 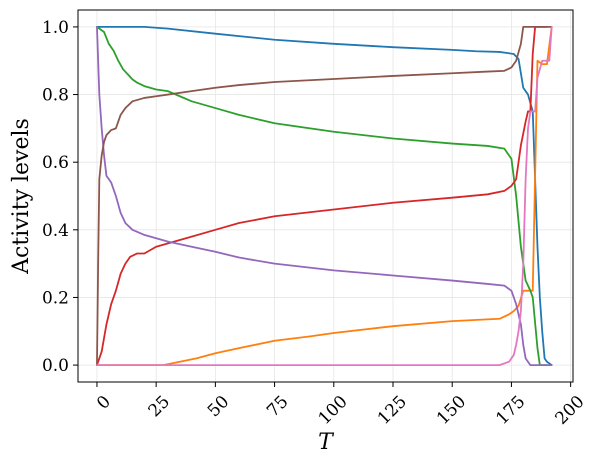 What do you see at coordinates (55, 298) in the screenshot?
I see `y-tick-label: 0.2` at bounding box center [55, 298].